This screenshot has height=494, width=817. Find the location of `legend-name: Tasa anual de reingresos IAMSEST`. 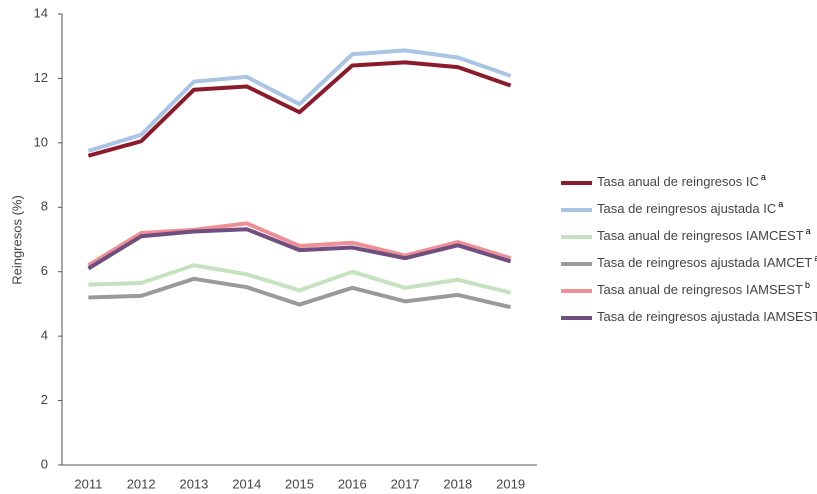

legend-name: Tasa anual de reingresos IAMSEST is located at coordinates (700, 289).